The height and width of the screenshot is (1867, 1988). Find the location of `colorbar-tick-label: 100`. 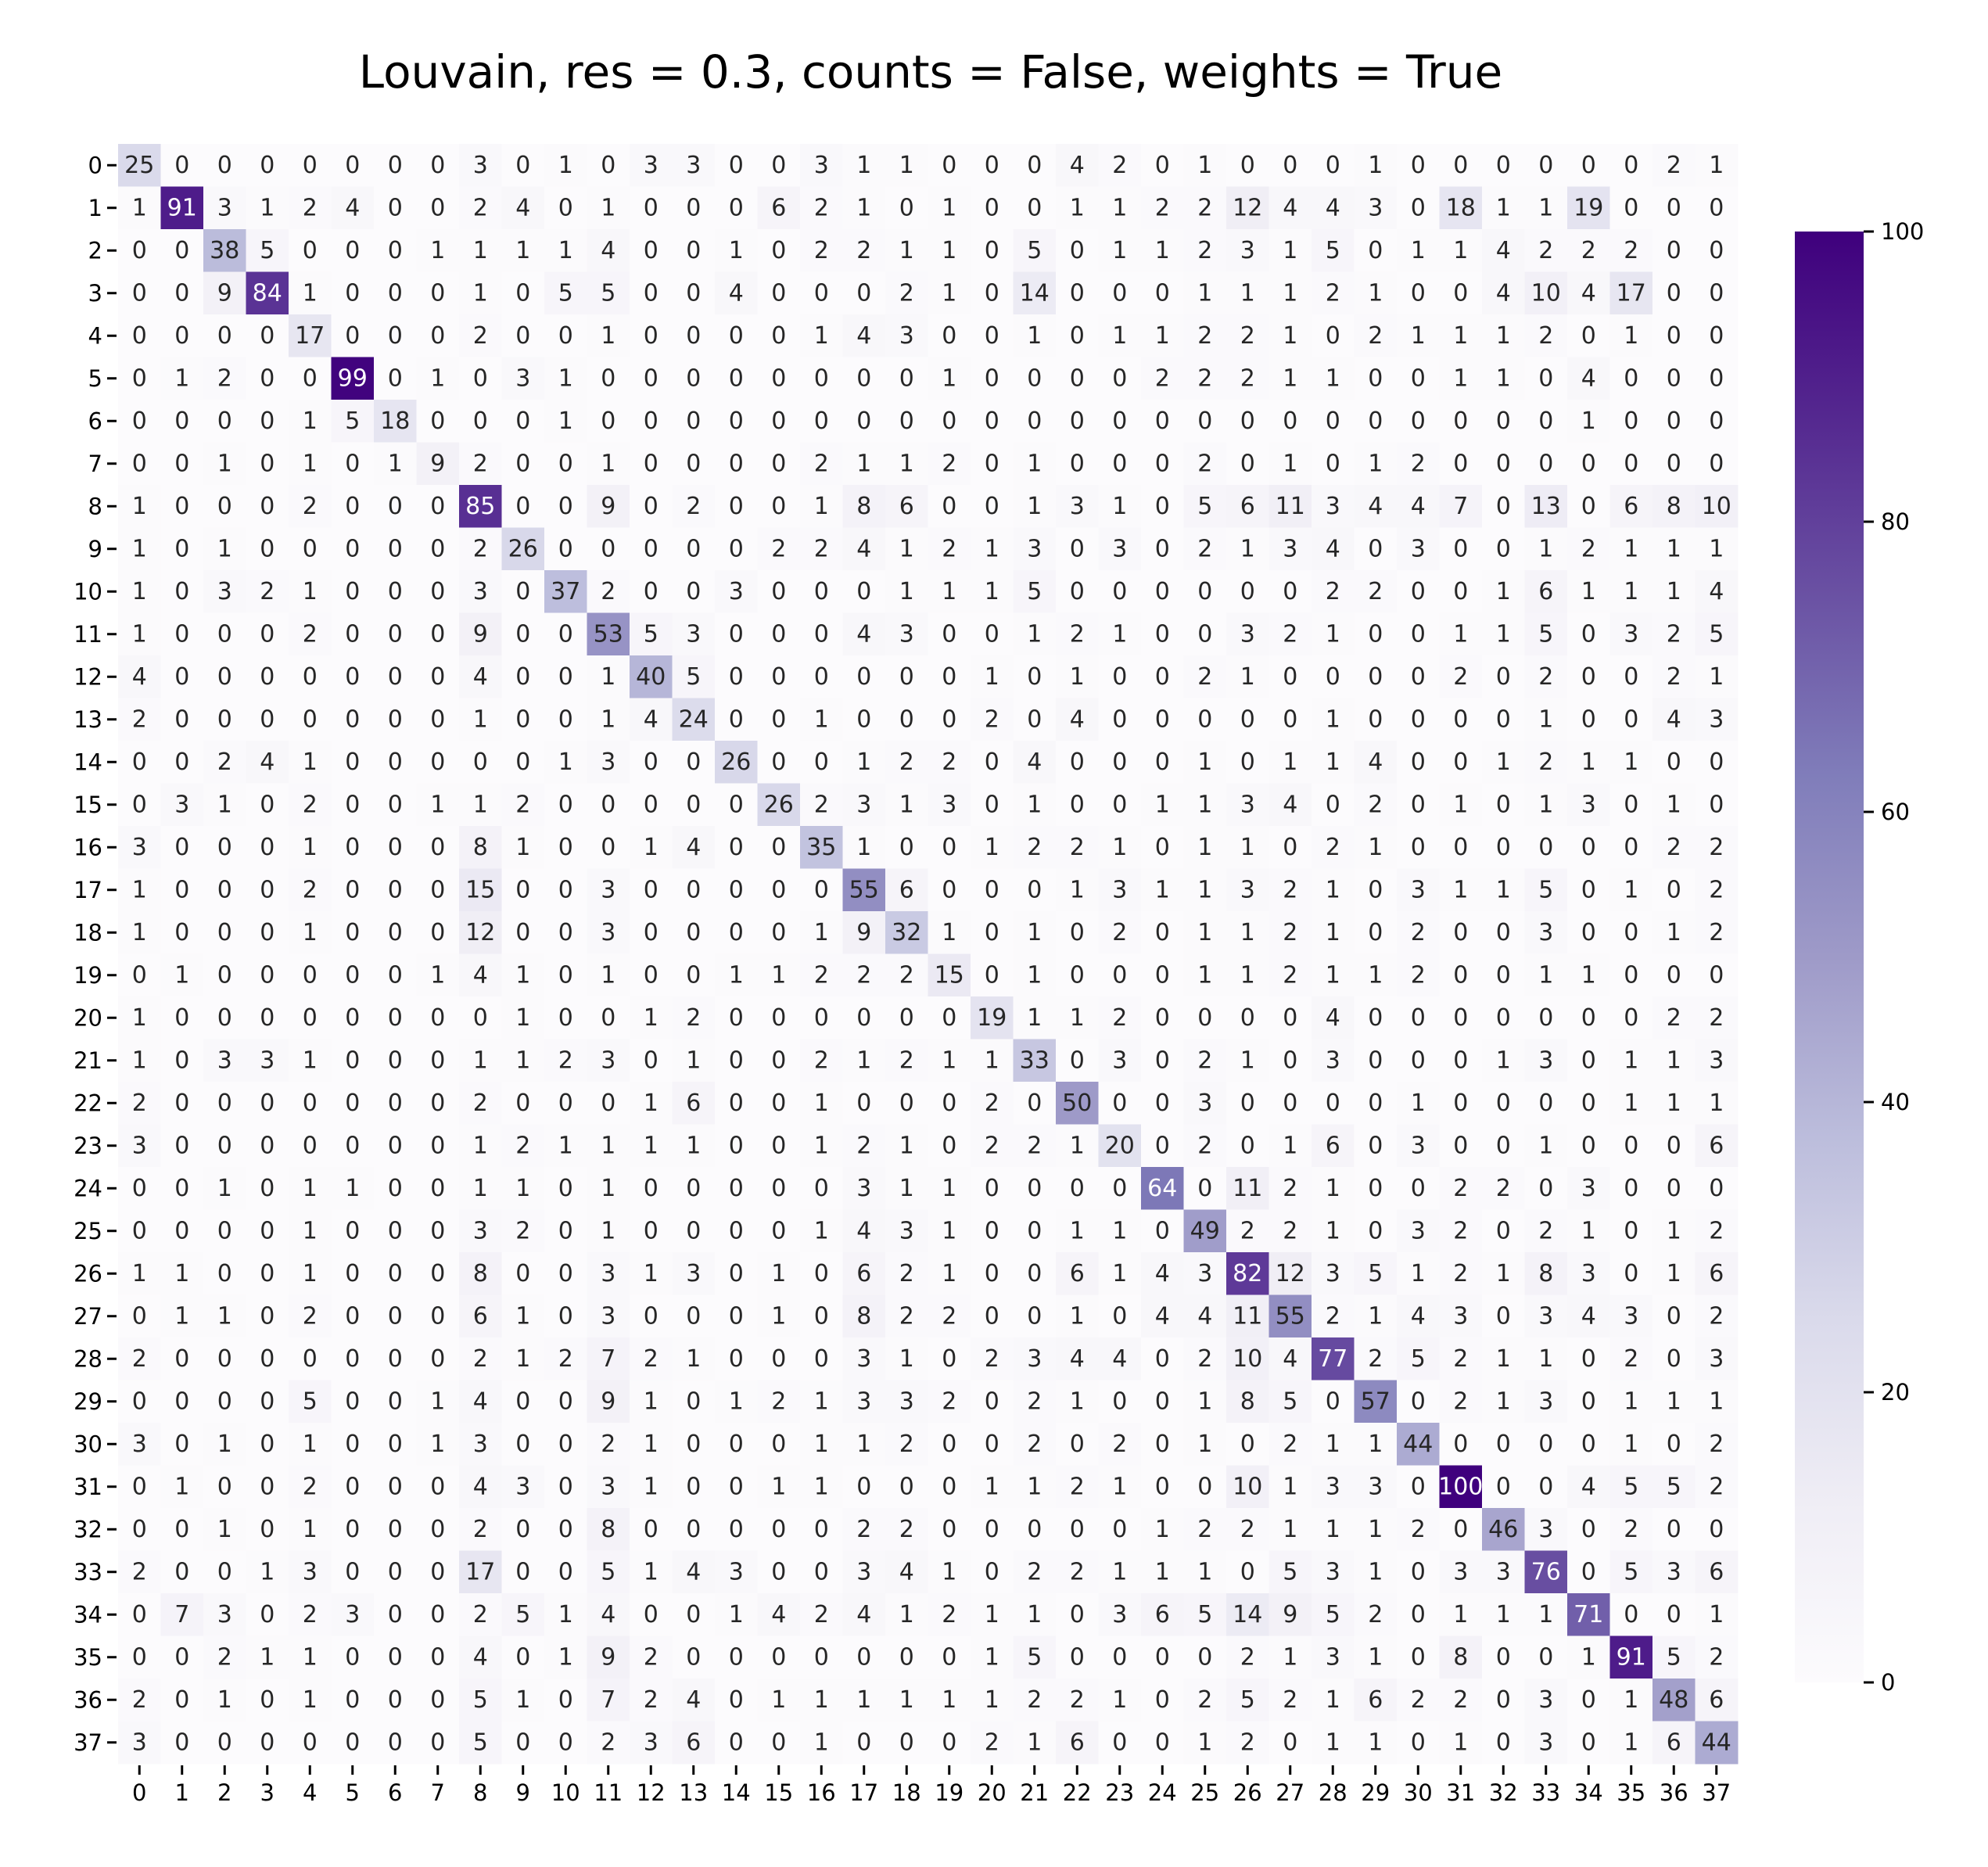

colorbar-tick-label: 100 is located at coordinates (1903, 231).